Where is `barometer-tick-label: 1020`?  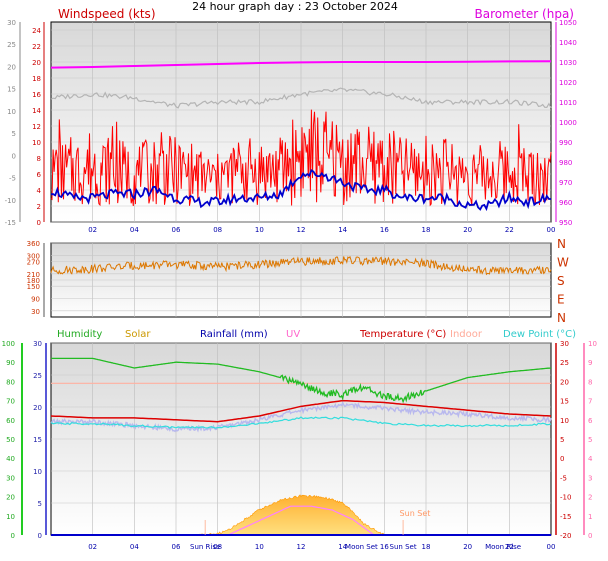 barometer-tick-label: 1020 is located at coordinates (568, 83).